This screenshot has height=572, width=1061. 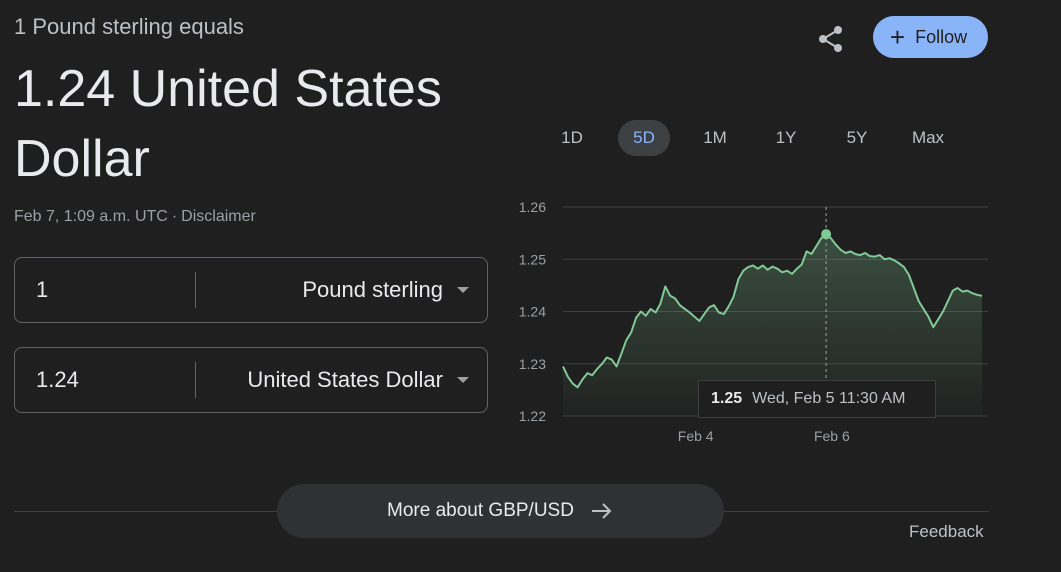 I want to click on x-tick-label: Feb 6, so click(x=832, y=436).